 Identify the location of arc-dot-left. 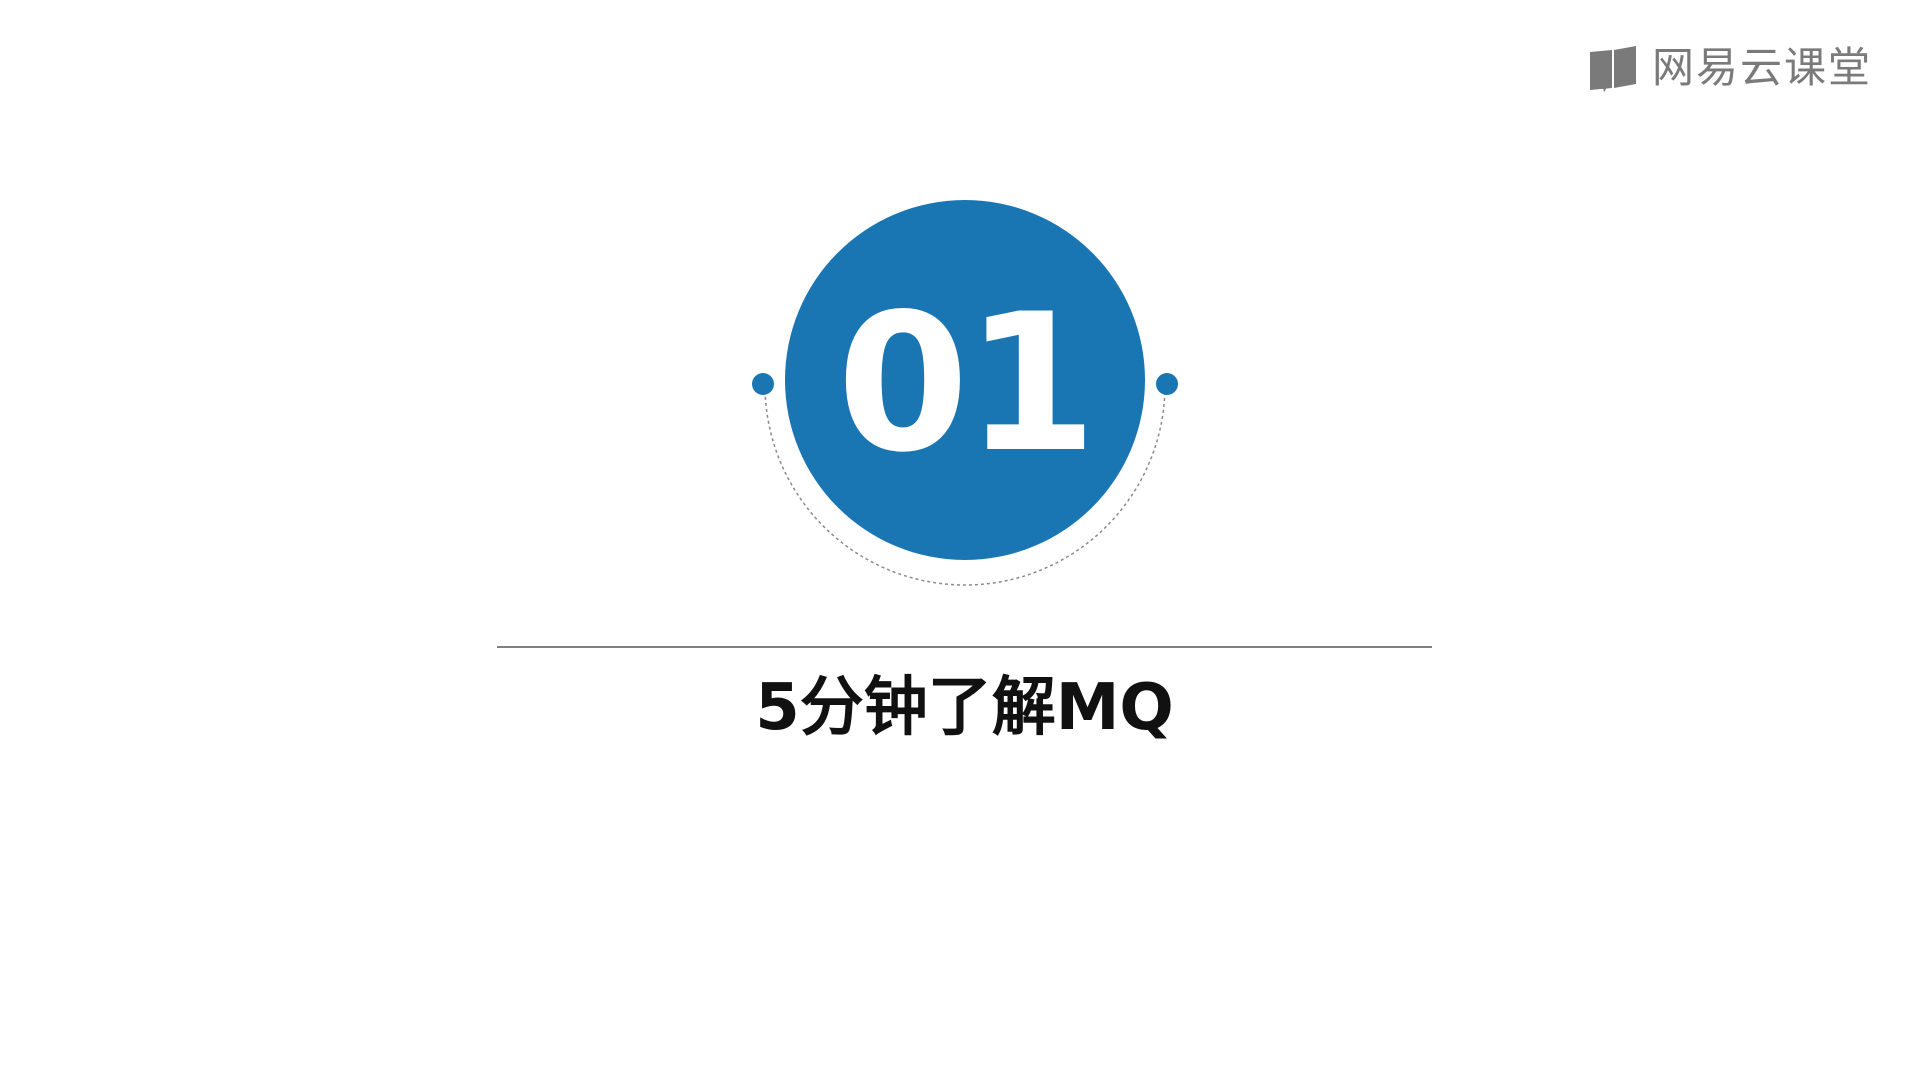
(763, 384).